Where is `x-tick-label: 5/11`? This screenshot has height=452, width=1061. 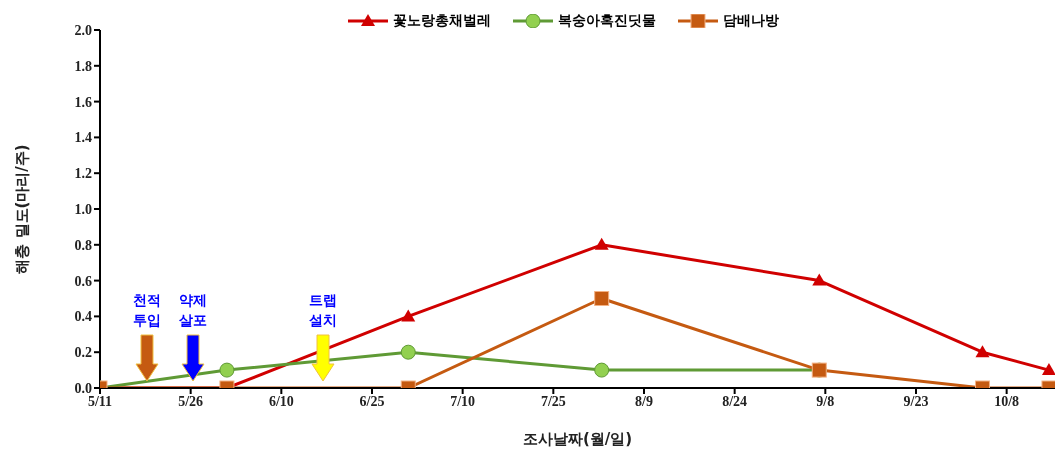
x-tick-label: 5/11 is located at coordinates (100, 401).